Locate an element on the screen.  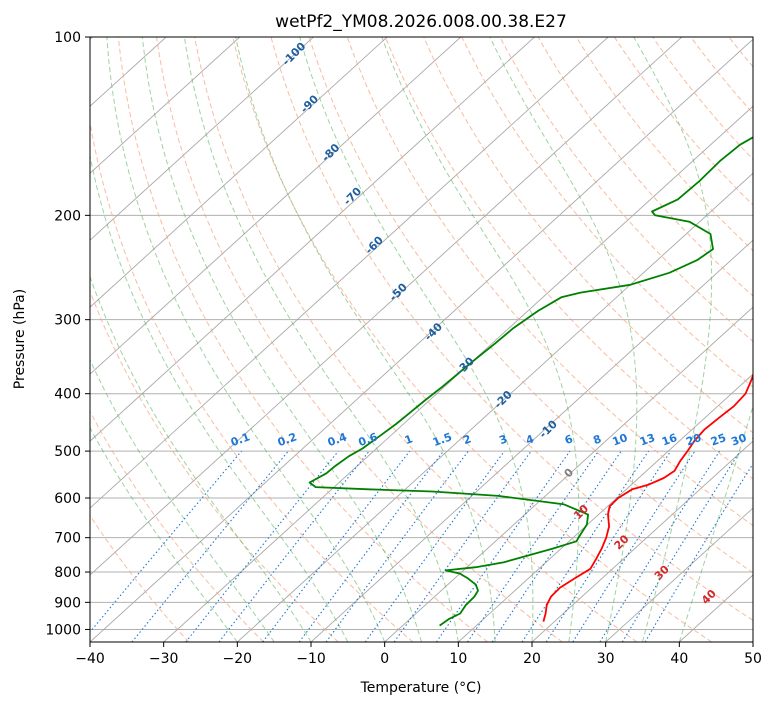
y-axis-ticks: 100 200 300 400 500 600 700 800 900 1000 is located at coordinates (67, 334).